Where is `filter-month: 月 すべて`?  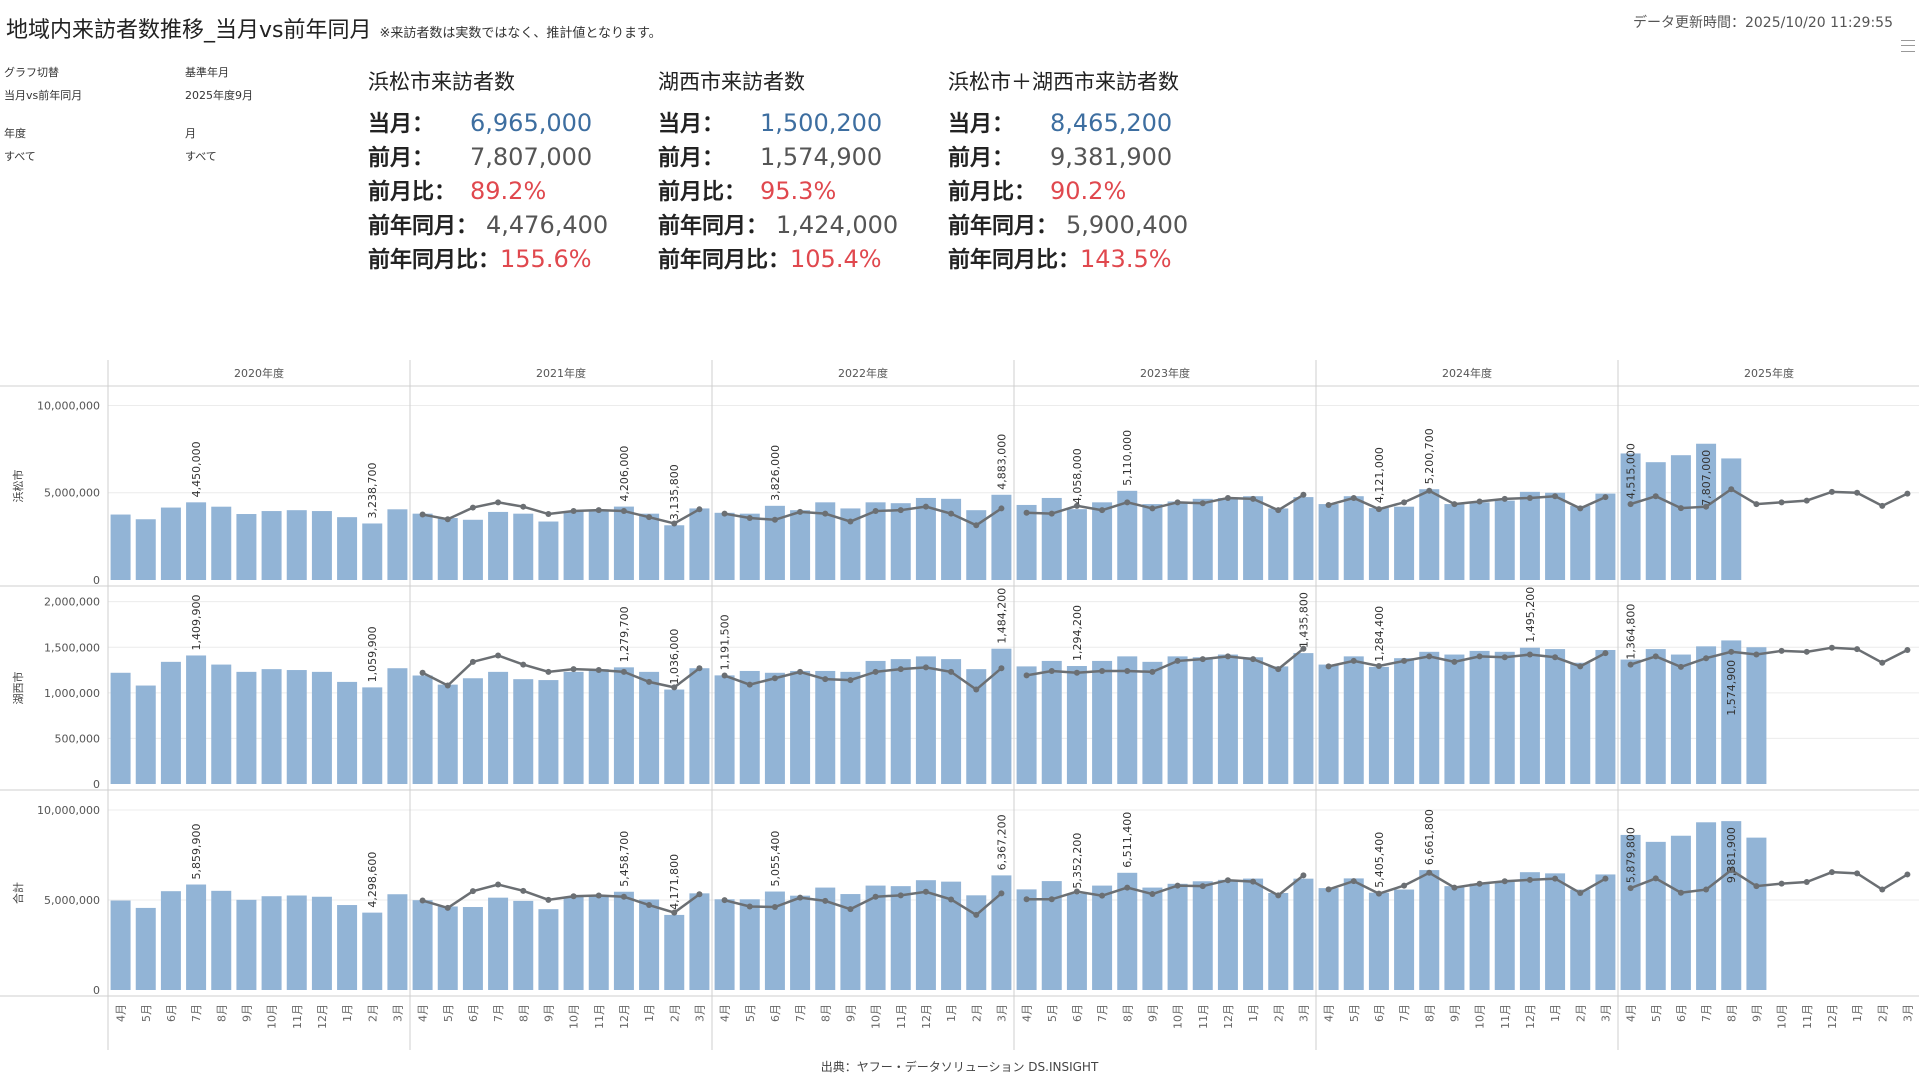 filter-month: 月 すべて is located at coordinates (201, 144).